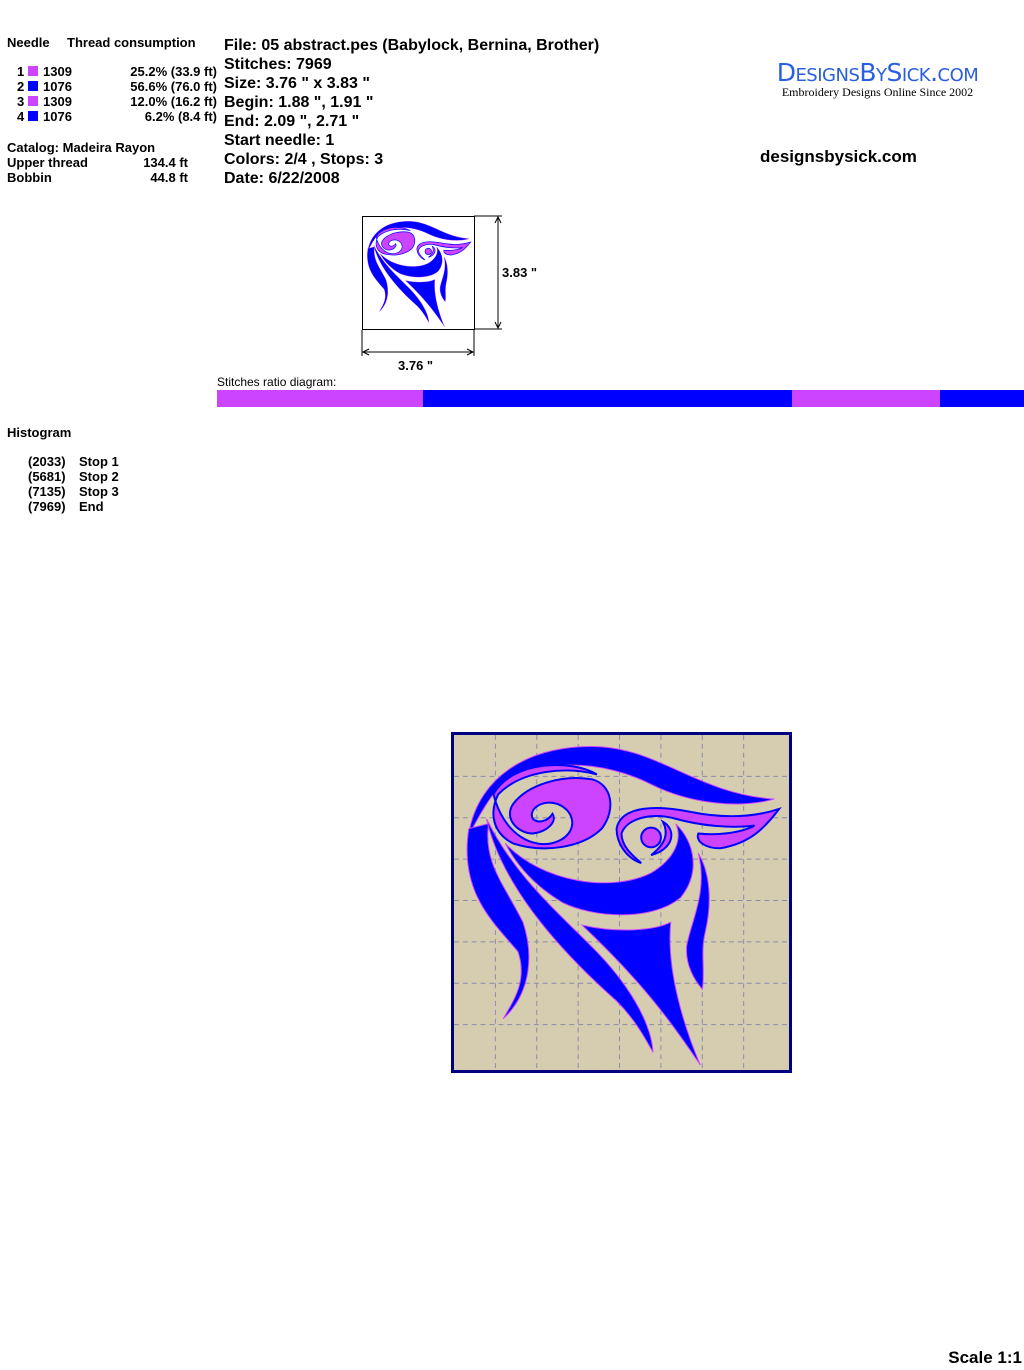 This screenshot has height=1370, width=1024. Describe the element at coordinates (47, 461) in the screenshot. I see `stop-count: (2033)` at that location.